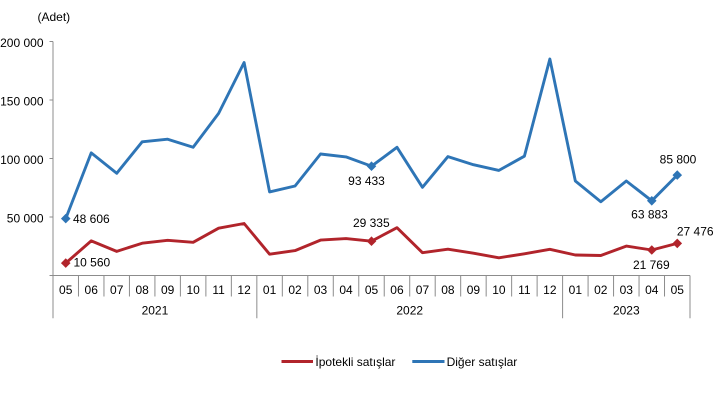 This screenshot has width=715, height=406. Describe the element at coordinates (651, 265) in the screenshot. I see `svg-text: 21 769` at that location.